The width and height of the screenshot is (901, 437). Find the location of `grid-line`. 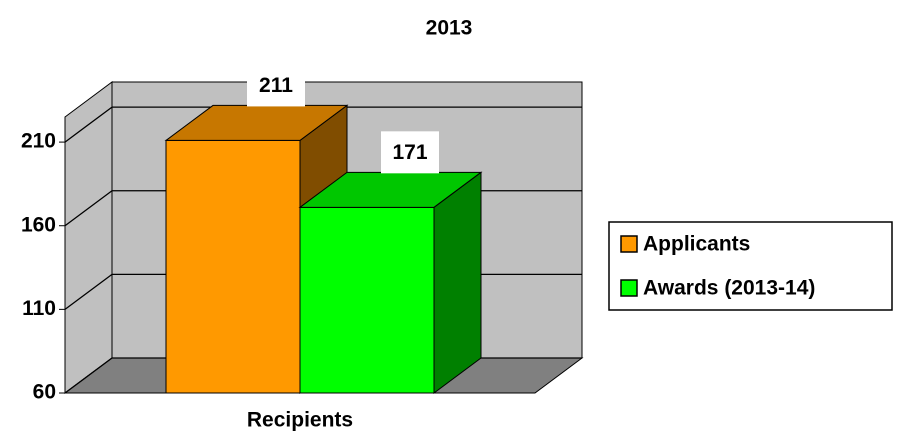

grid-line is located at coordinates (323, 124).